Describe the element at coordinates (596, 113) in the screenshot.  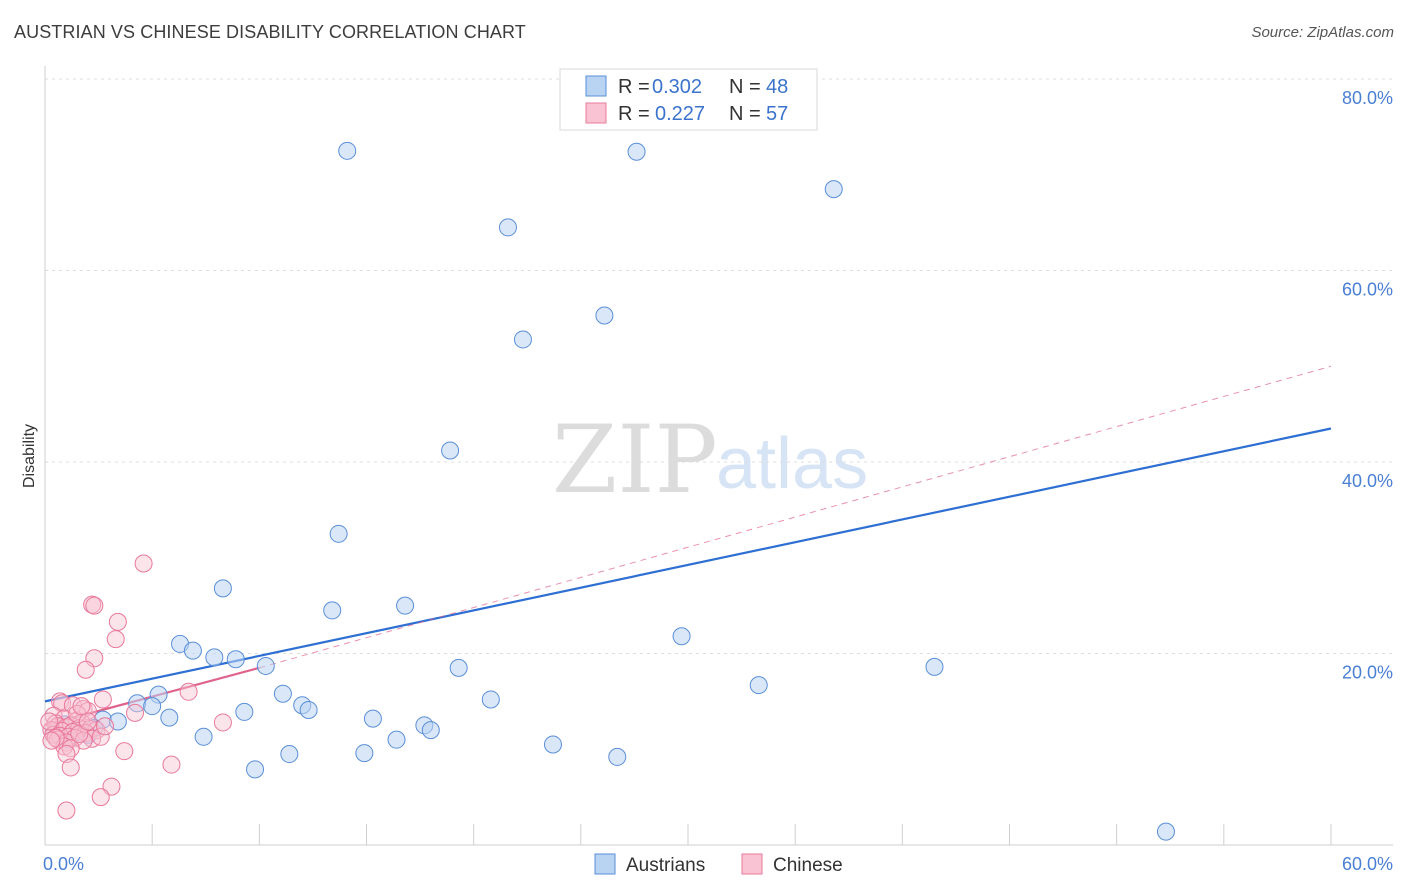
I see `legend-swatch-chinese` at that location.